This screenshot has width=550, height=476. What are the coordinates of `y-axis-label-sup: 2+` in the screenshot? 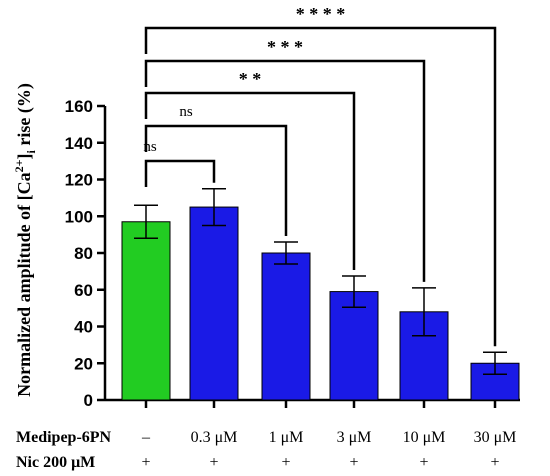 It's located at (19, 165).